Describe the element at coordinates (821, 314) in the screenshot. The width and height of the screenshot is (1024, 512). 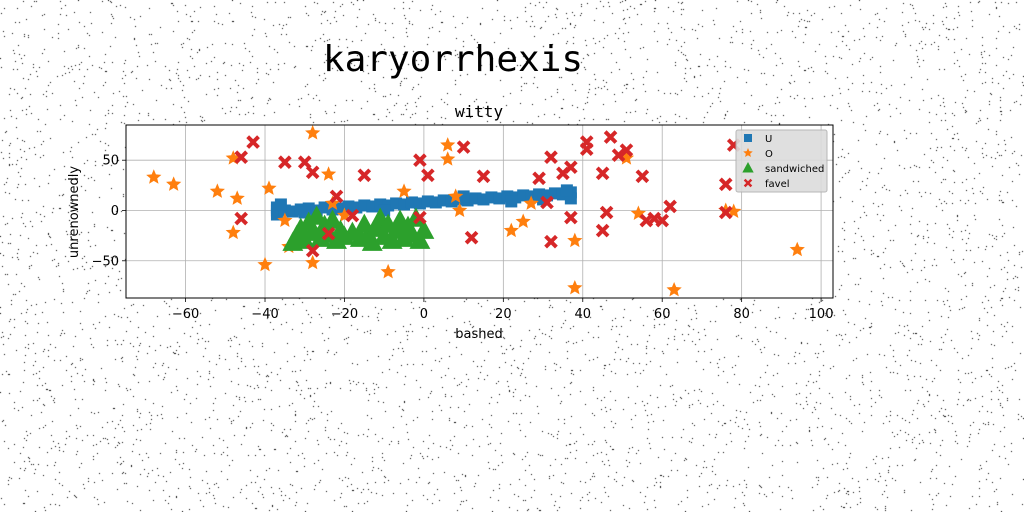
I see `x-tick-label: 100` at that location.